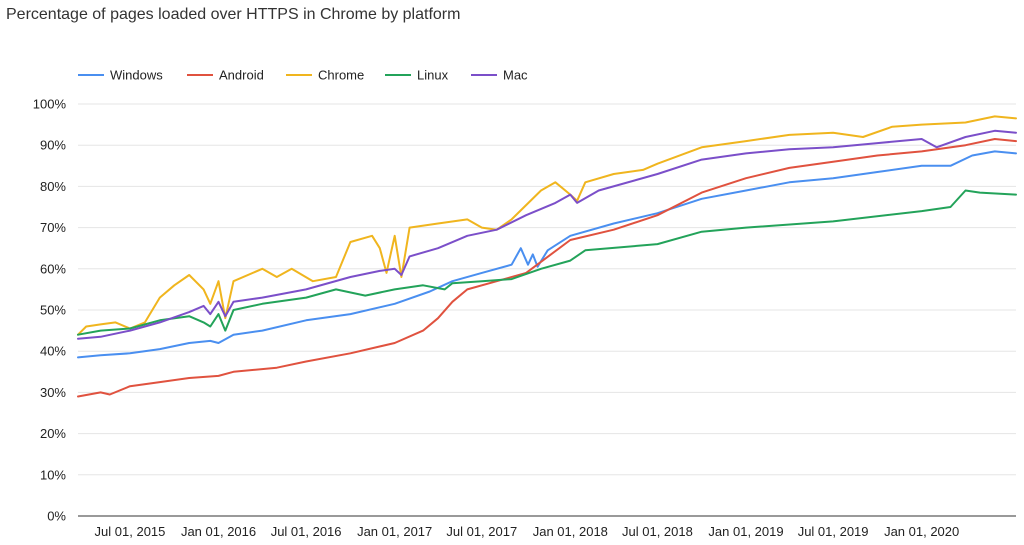 This screenshot has width=1024, height=545. I want to click on x-tick-label: Jul 01, 2019, so click(833, 531).